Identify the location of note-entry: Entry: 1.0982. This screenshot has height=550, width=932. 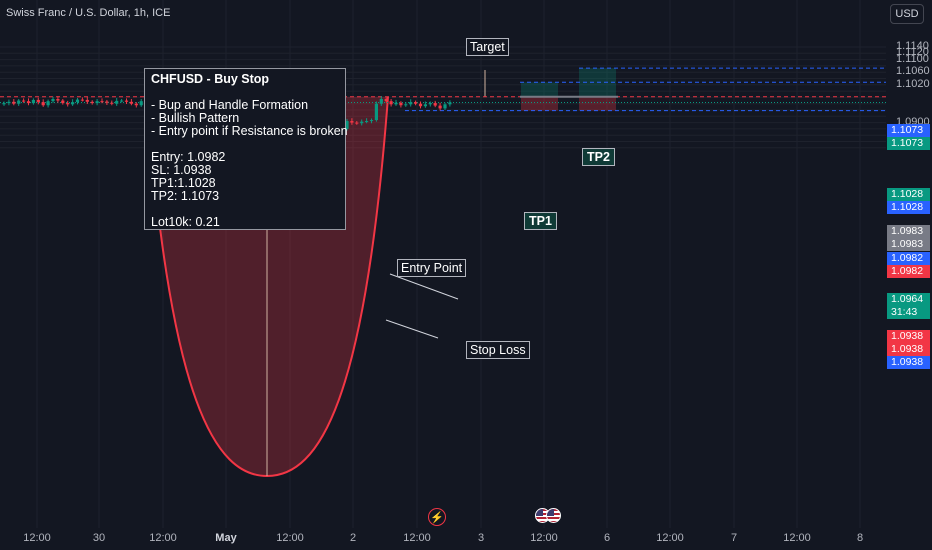
(188, 157).